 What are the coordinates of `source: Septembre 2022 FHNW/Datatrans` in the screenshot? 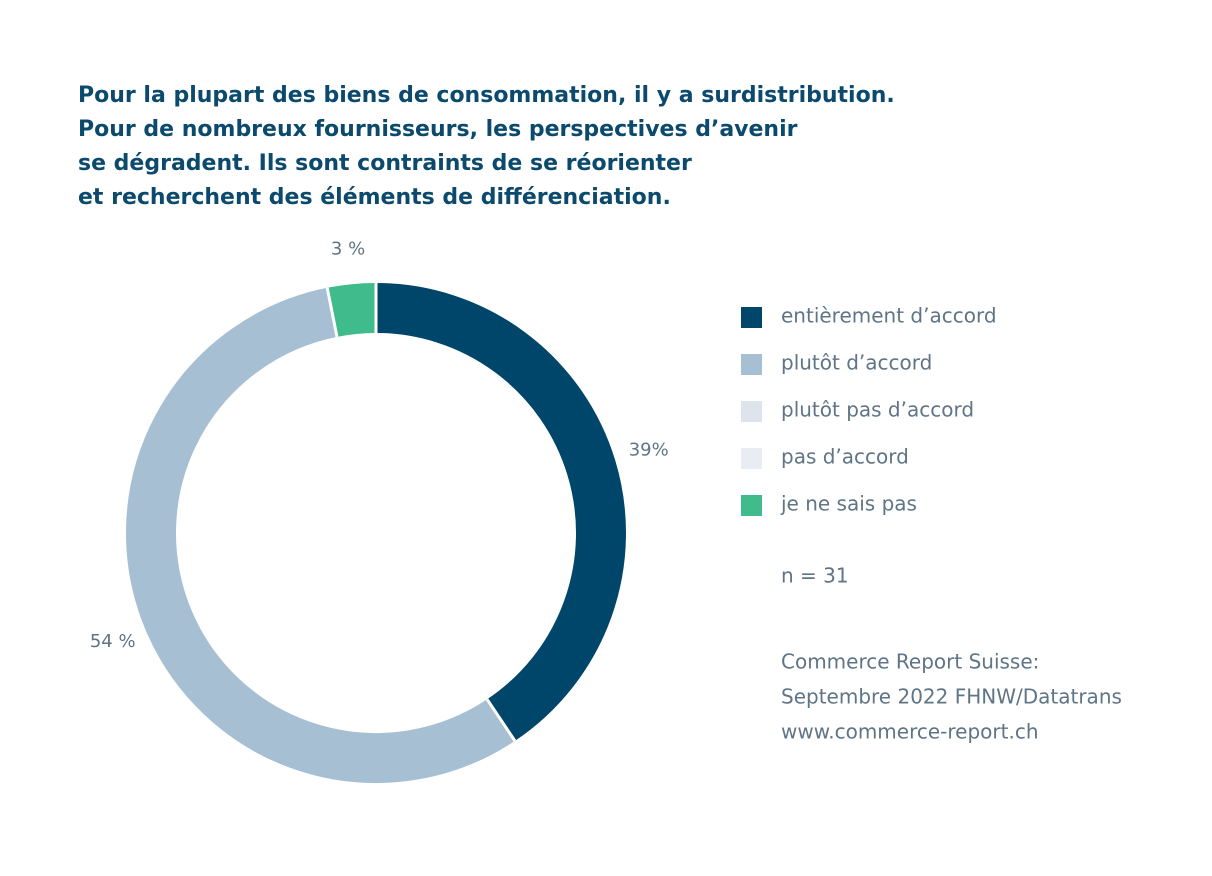 It's located at (951, 697).